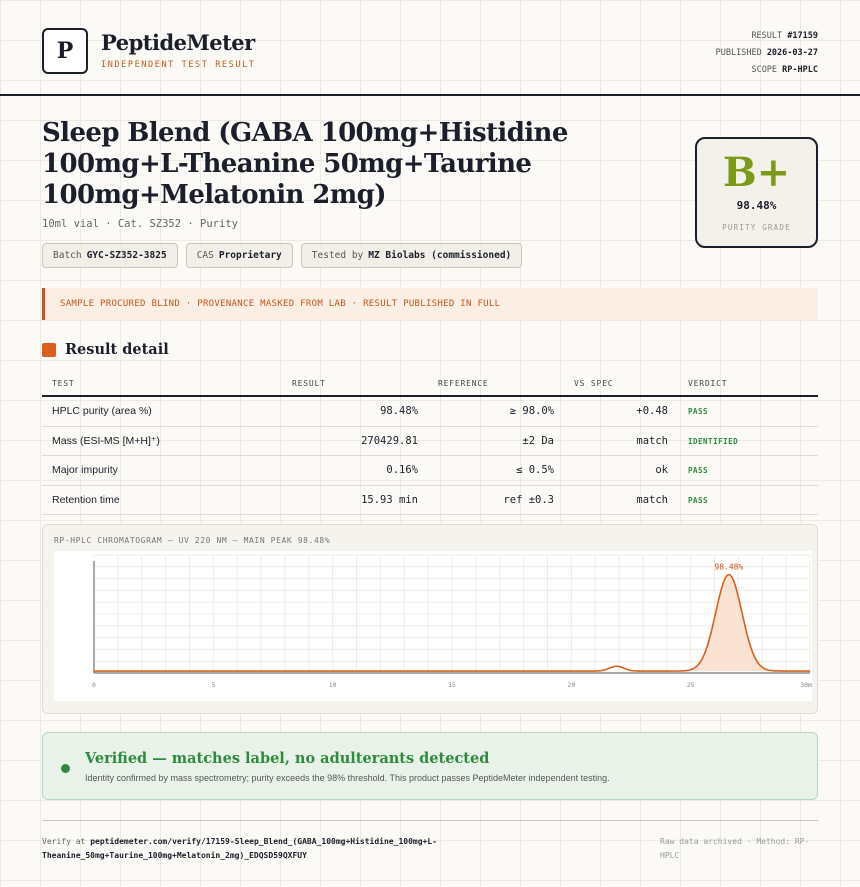 This screenshot has width=860, height=887. Describe the element at coordinates (213, 685) in the screenshot. I see `x-tick-label: 5` at that location.